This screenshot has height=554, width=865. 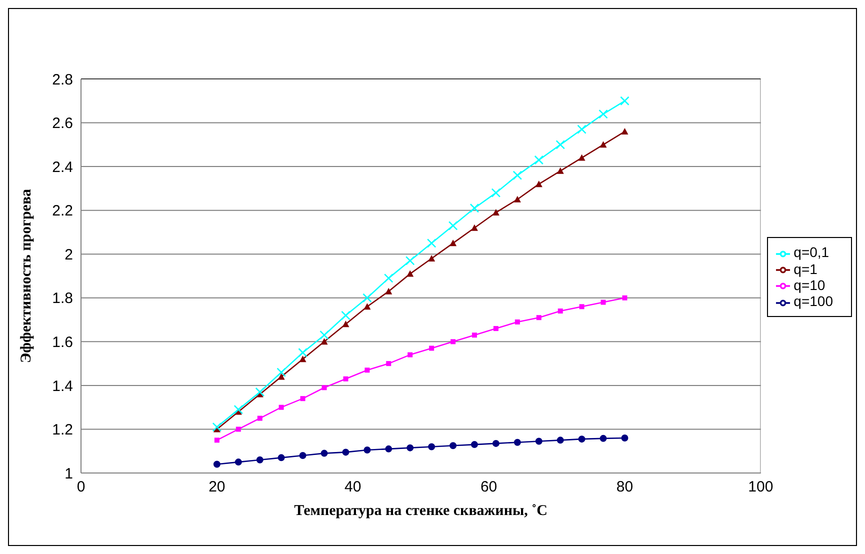 What do you see at coordinates (489, 487) in the screenshot?
I see `x-tick-label: 60` at bounding box center [489, 487].